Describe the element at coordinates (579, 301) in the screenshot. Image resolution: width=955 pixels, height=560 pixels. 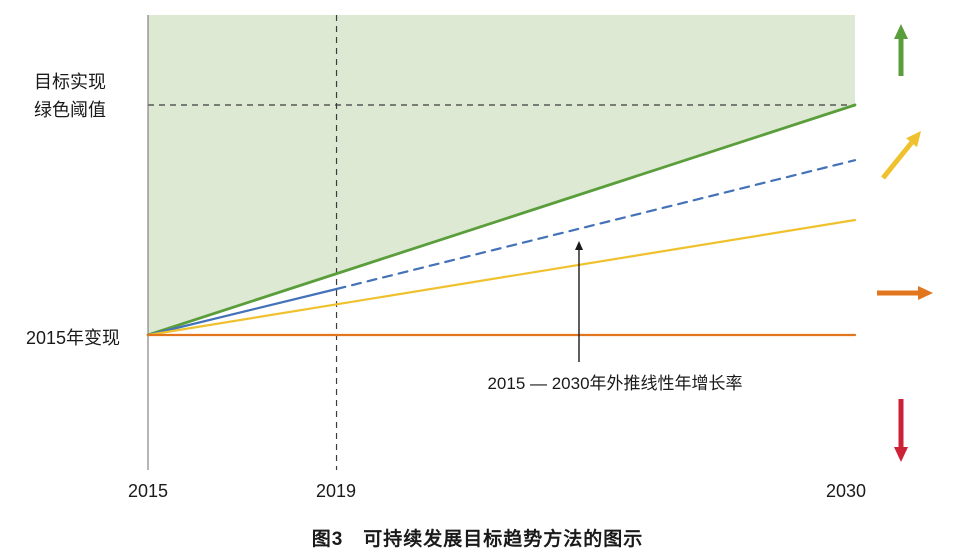
I see `annotation-arrow` at that location.